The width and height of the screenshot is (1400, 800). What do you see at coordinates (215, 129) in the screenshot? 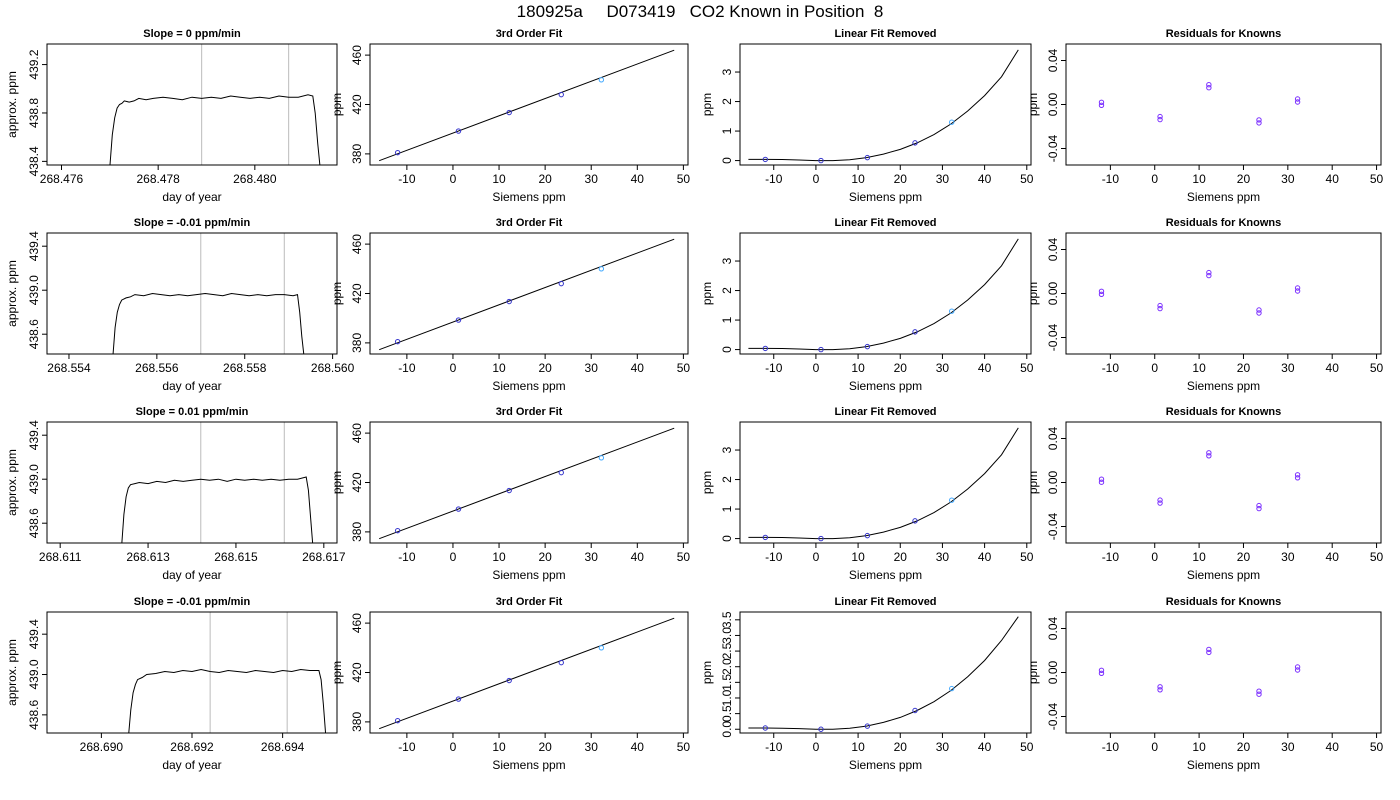
I see `series-line` at bounding box center [215, 129].